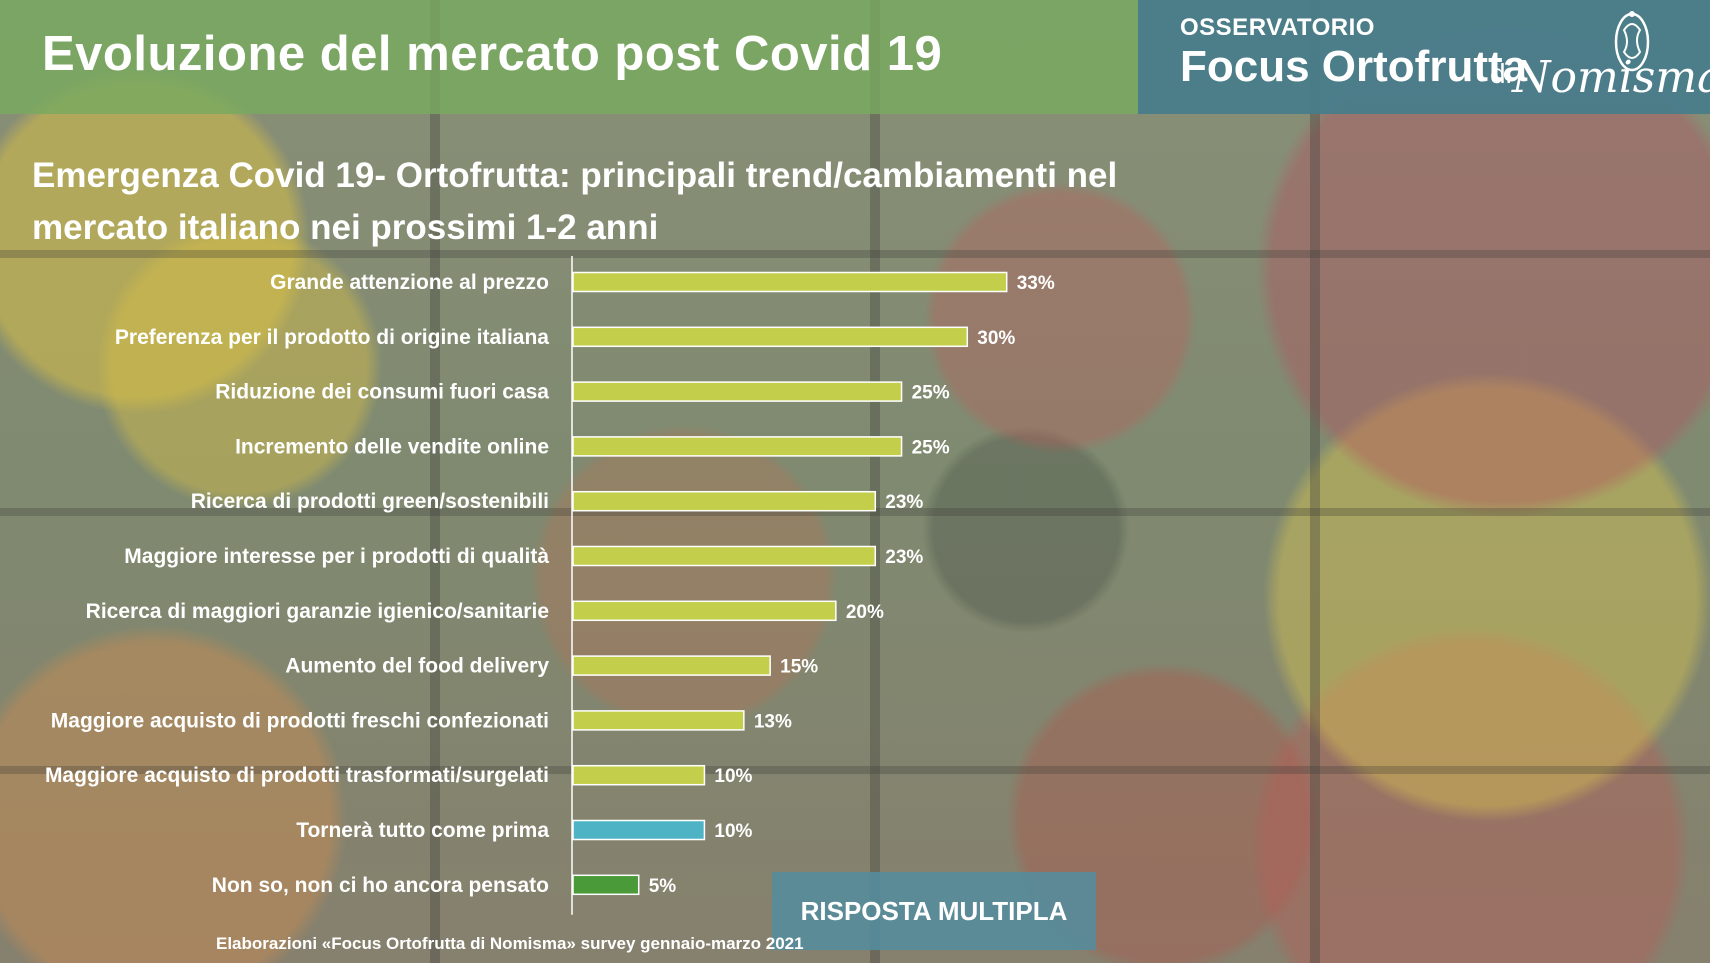 This screenshot has height=963, width=1710. What do you see at coordinates (1611, 77) in the screenshot?
I see `logo-nomisma: Nomisma` at bounding box center [1611, 77].